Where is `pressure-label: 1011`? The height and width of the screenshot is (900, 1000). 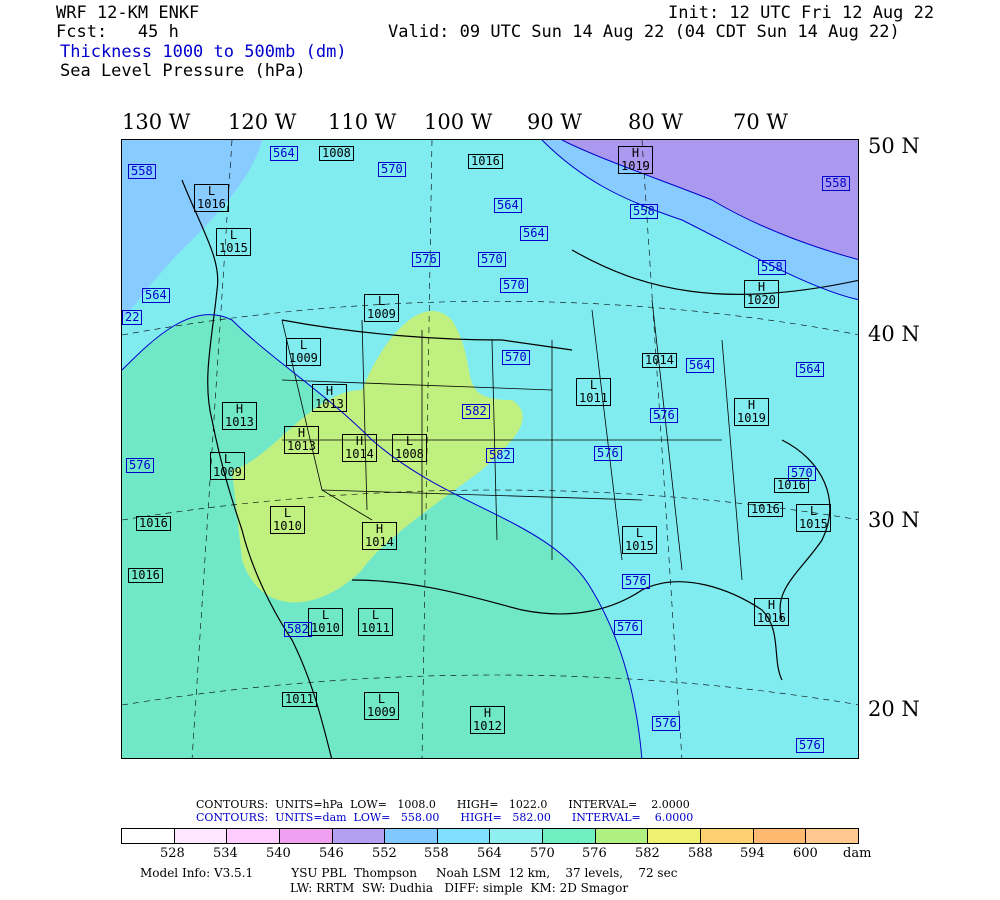
pressure-label: 1011 is located at coordinates (299, 699).